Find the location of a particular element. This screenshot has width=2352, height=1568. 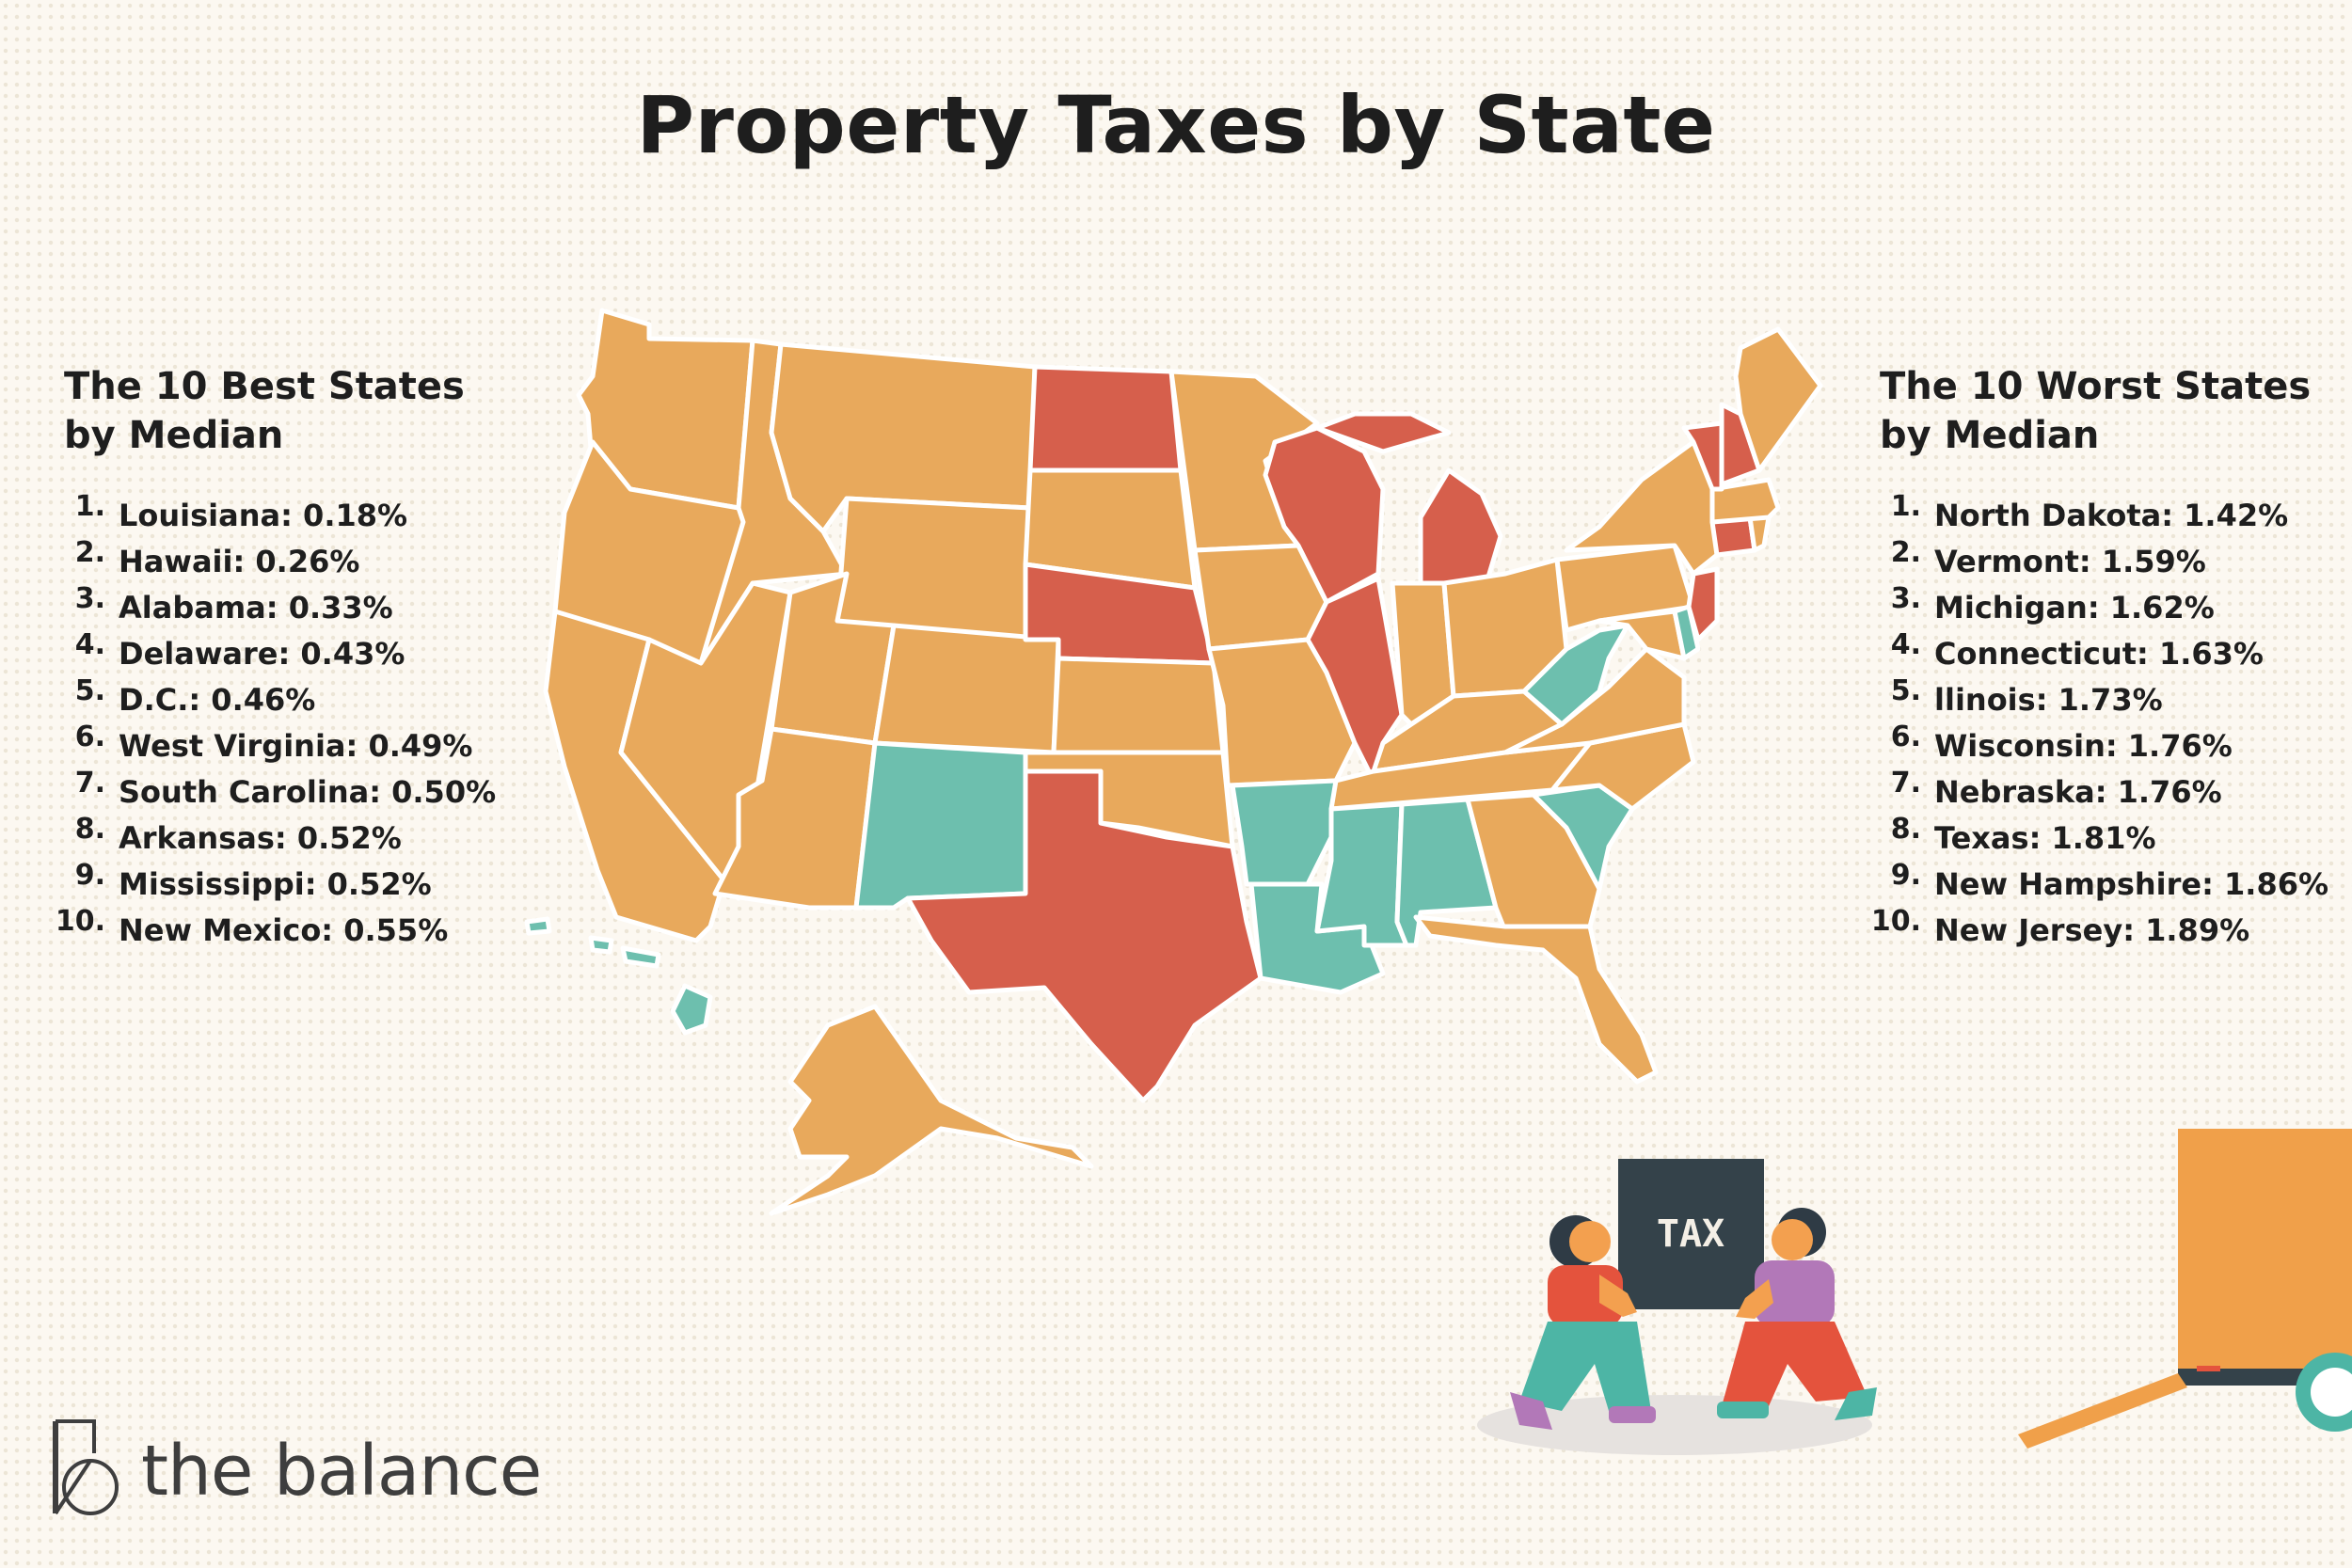

list-item: 10. New Jersey: 1.89% is located at coordinates (2106, 931).